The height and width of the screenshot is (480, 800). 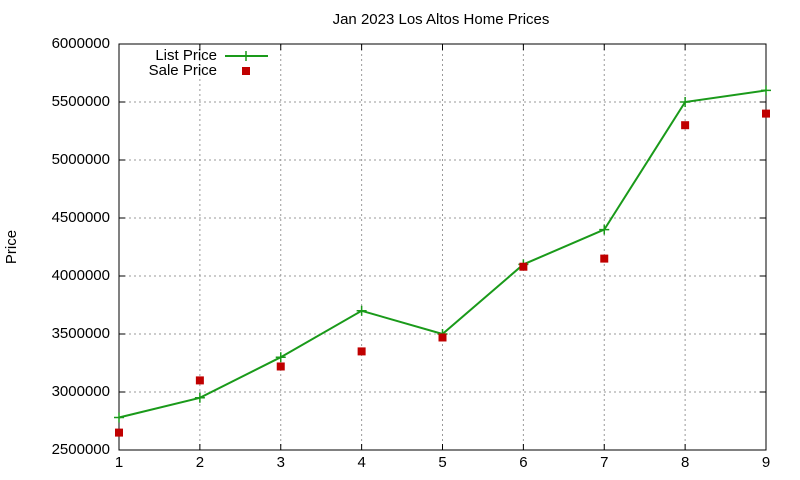 I want to click on y-tick-label: 5500000, so click(x=81, y=101).